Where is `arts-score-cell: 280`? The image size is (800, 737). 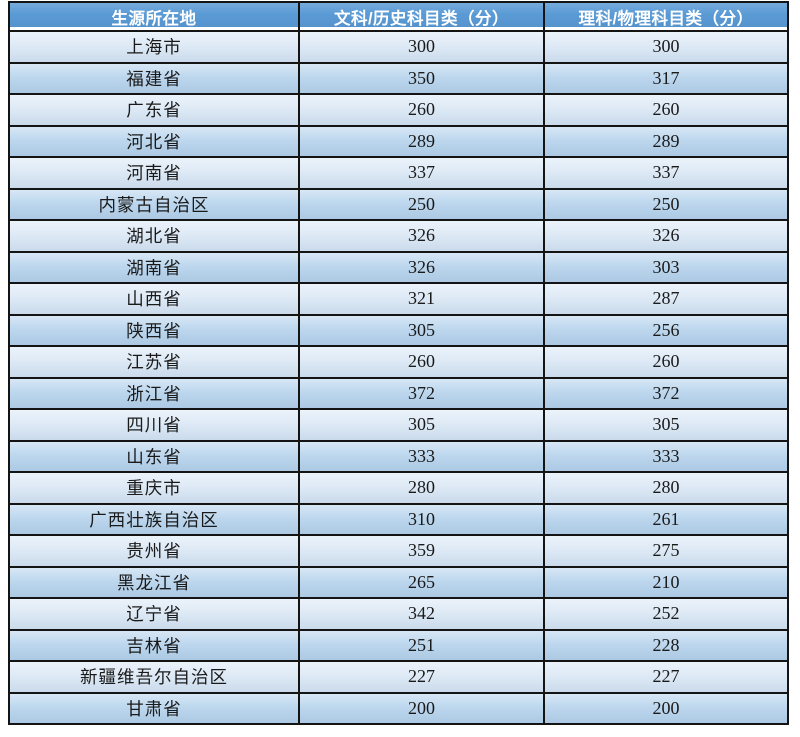
arts-score-cell: 280 is located at coordinates (421, 488).